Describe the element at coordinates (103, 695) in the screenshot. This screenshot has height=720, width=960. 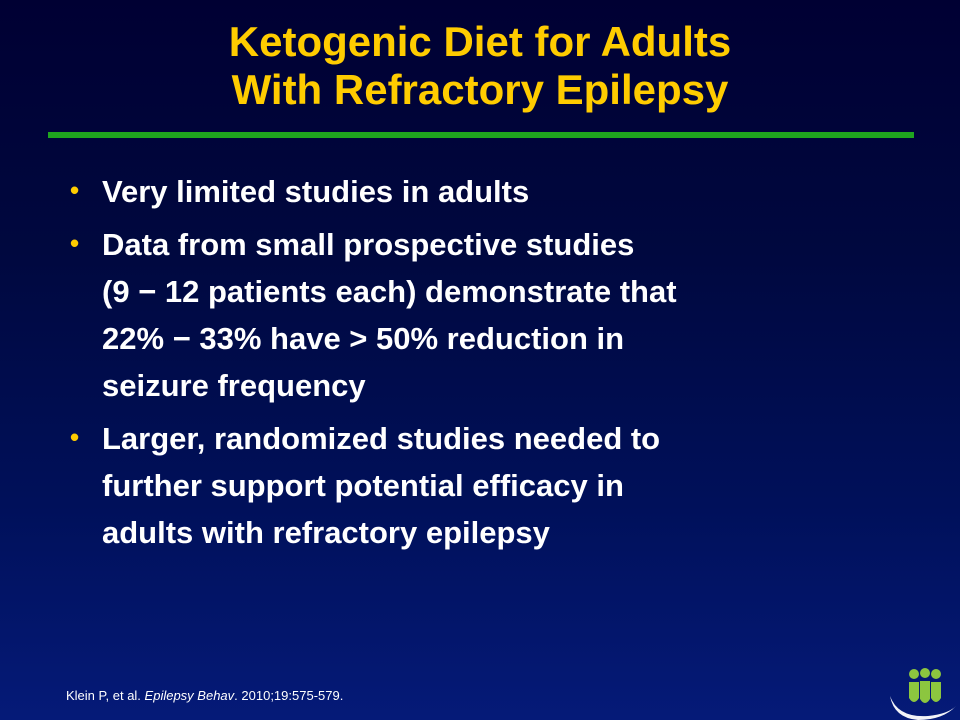
I see `citation-authors: Klein P, et al.` at that location.